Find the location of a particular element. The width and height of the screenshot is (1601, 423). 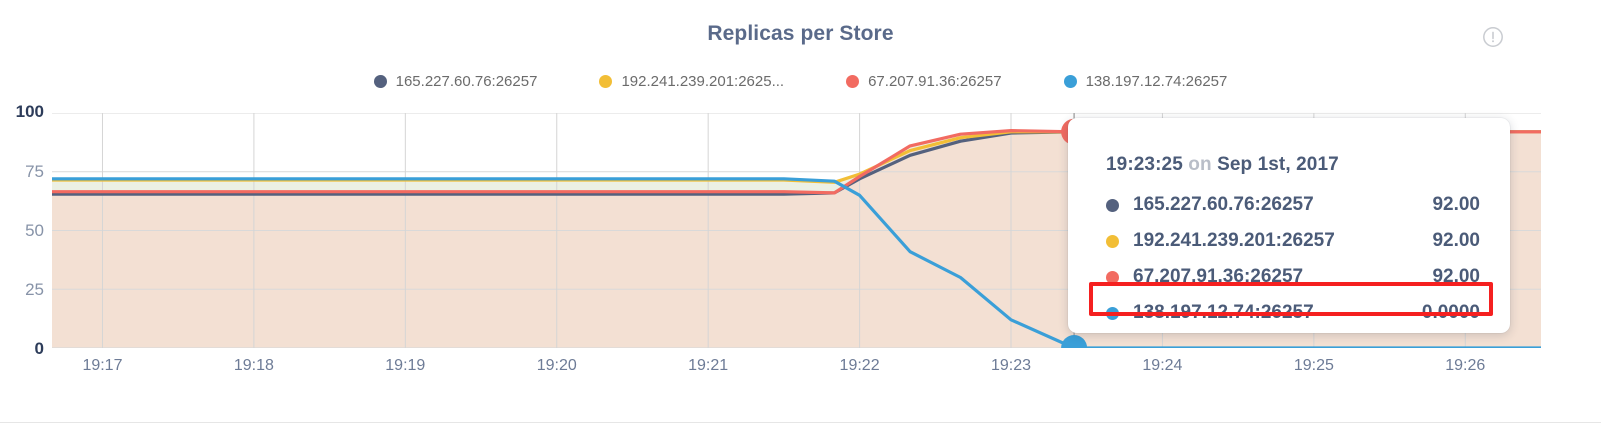

x-tick-19-26: 19:26 is located at coordinates (1465, 365).